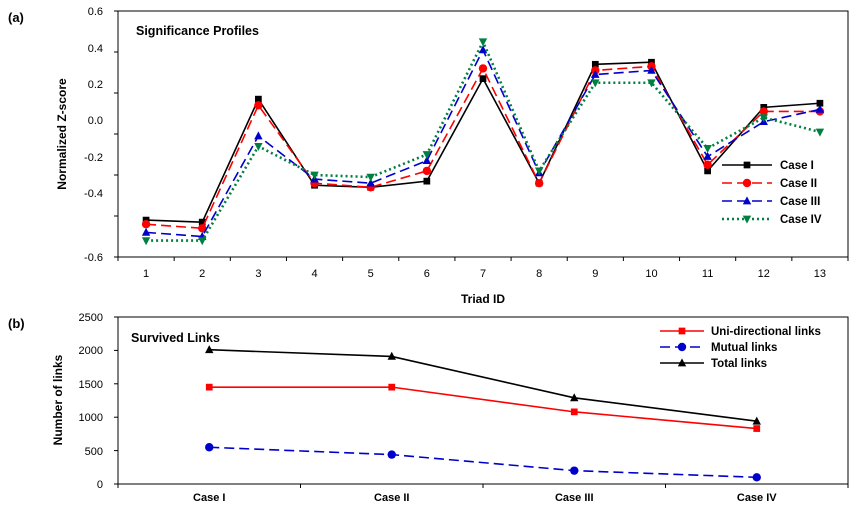 The image size is (862, 506). What do you see at coordinates (146, 274) in the screenshot?
I see `panel-a-x-tick-label: 1` at bounding box center [146, 274].